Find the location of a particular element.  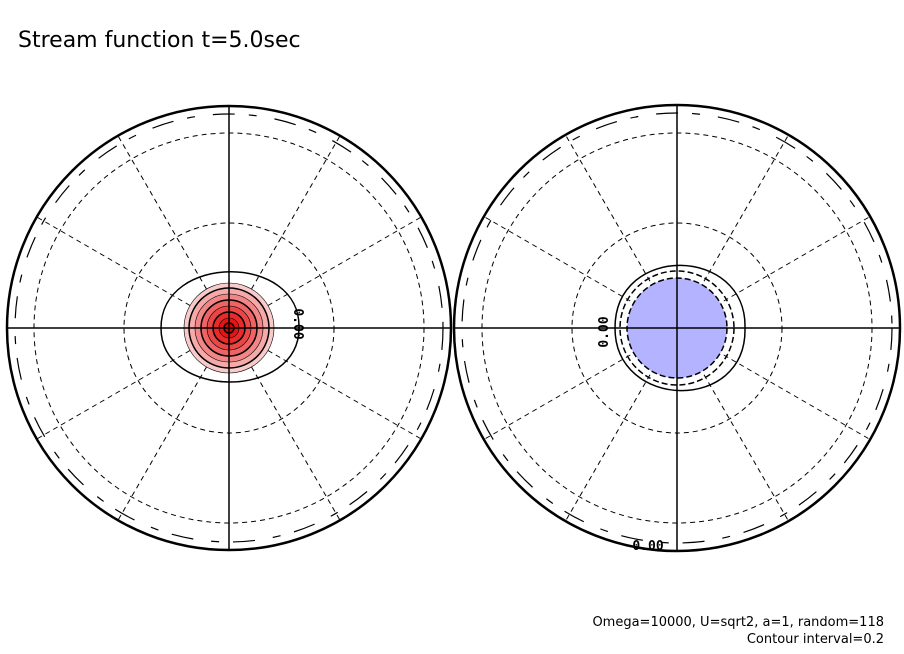

footer-line: Omega=10000, U=sqrt2, a=1, random=118 is located at coordinates (738, 622).